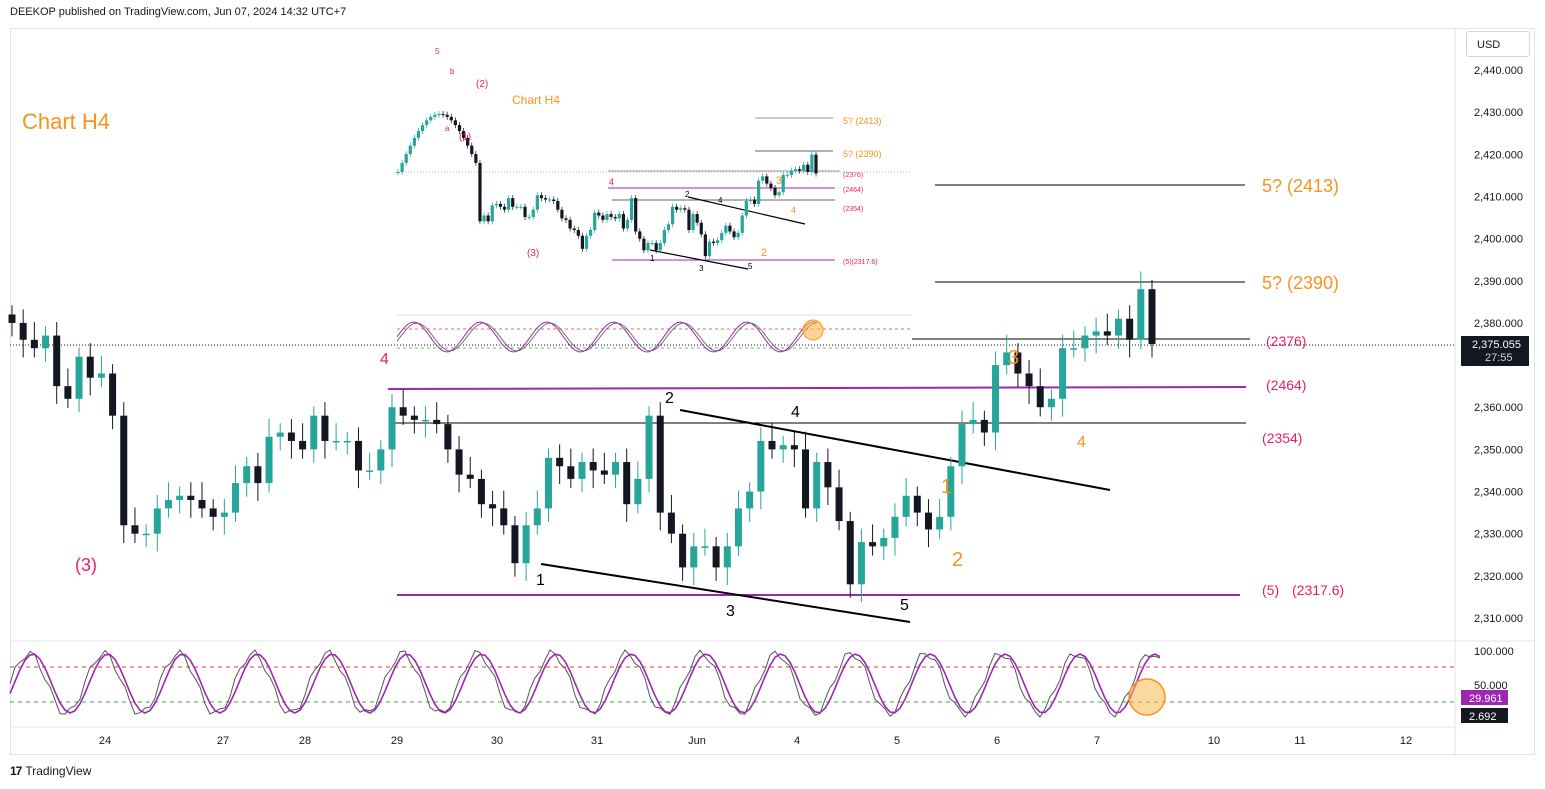 This screenshot has height=789, width=1545. I want to click on tradingview-brand: 17 TradingView, so click(50, 771).